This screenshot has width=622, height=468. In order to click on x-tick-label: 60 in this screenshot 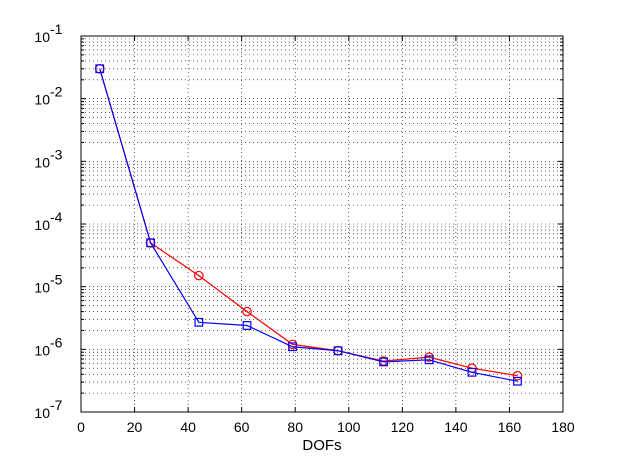, I will do `click(242, 427)`.